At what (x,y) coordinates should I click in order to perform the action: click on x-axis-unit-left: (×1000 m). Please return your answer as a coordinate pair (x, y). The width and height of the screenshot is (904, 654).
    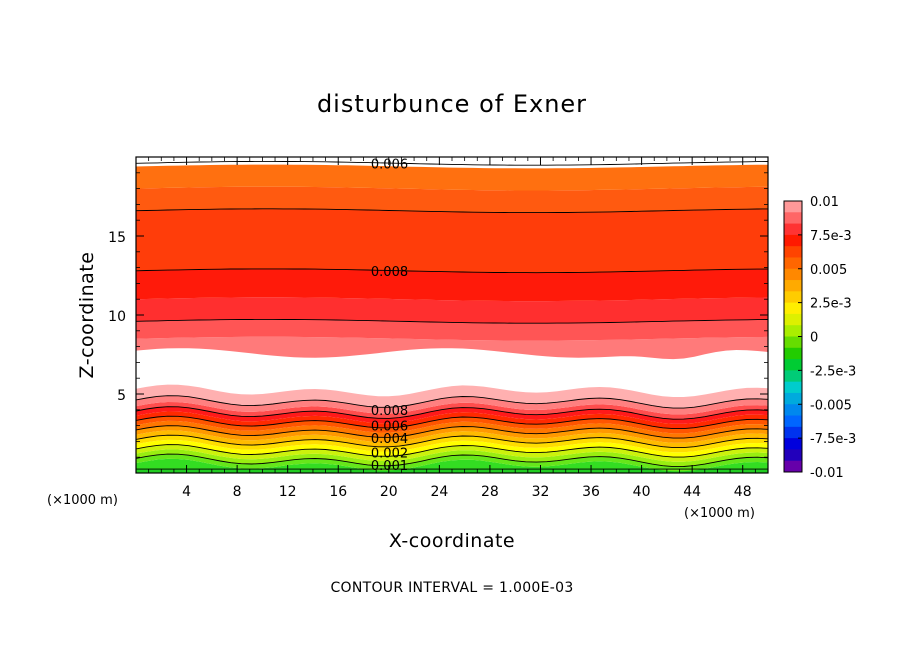
    Looking at the image, I should click on (82, 500).